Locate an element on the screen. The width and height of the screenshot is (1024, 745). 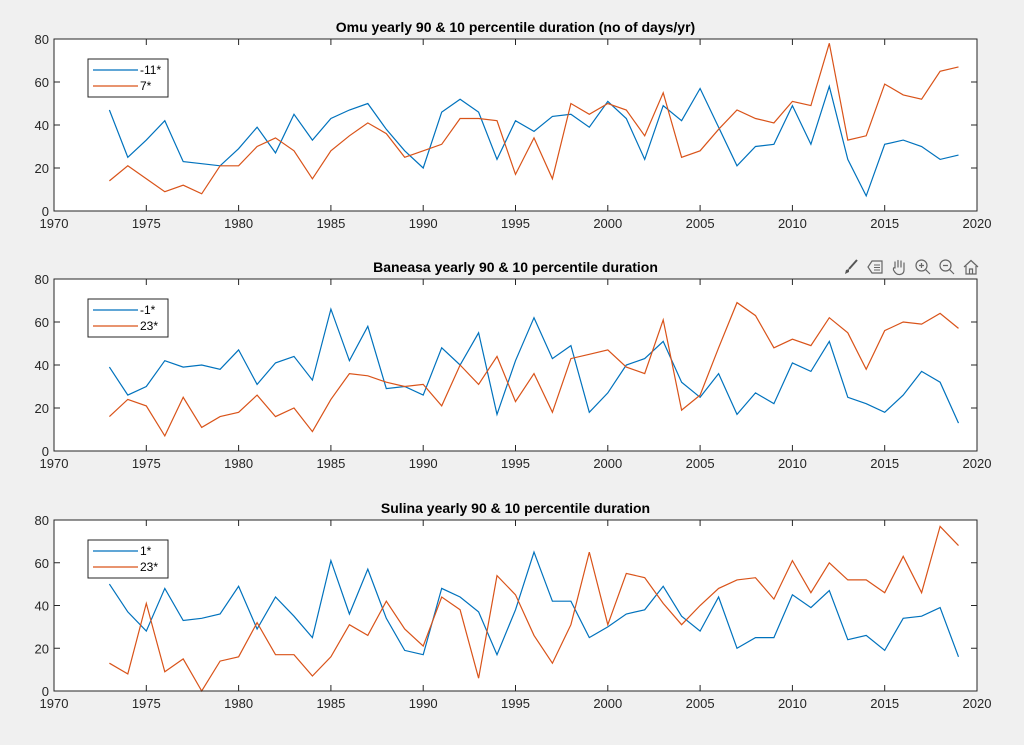
data-tip-button is located at coordinates (874, 267).